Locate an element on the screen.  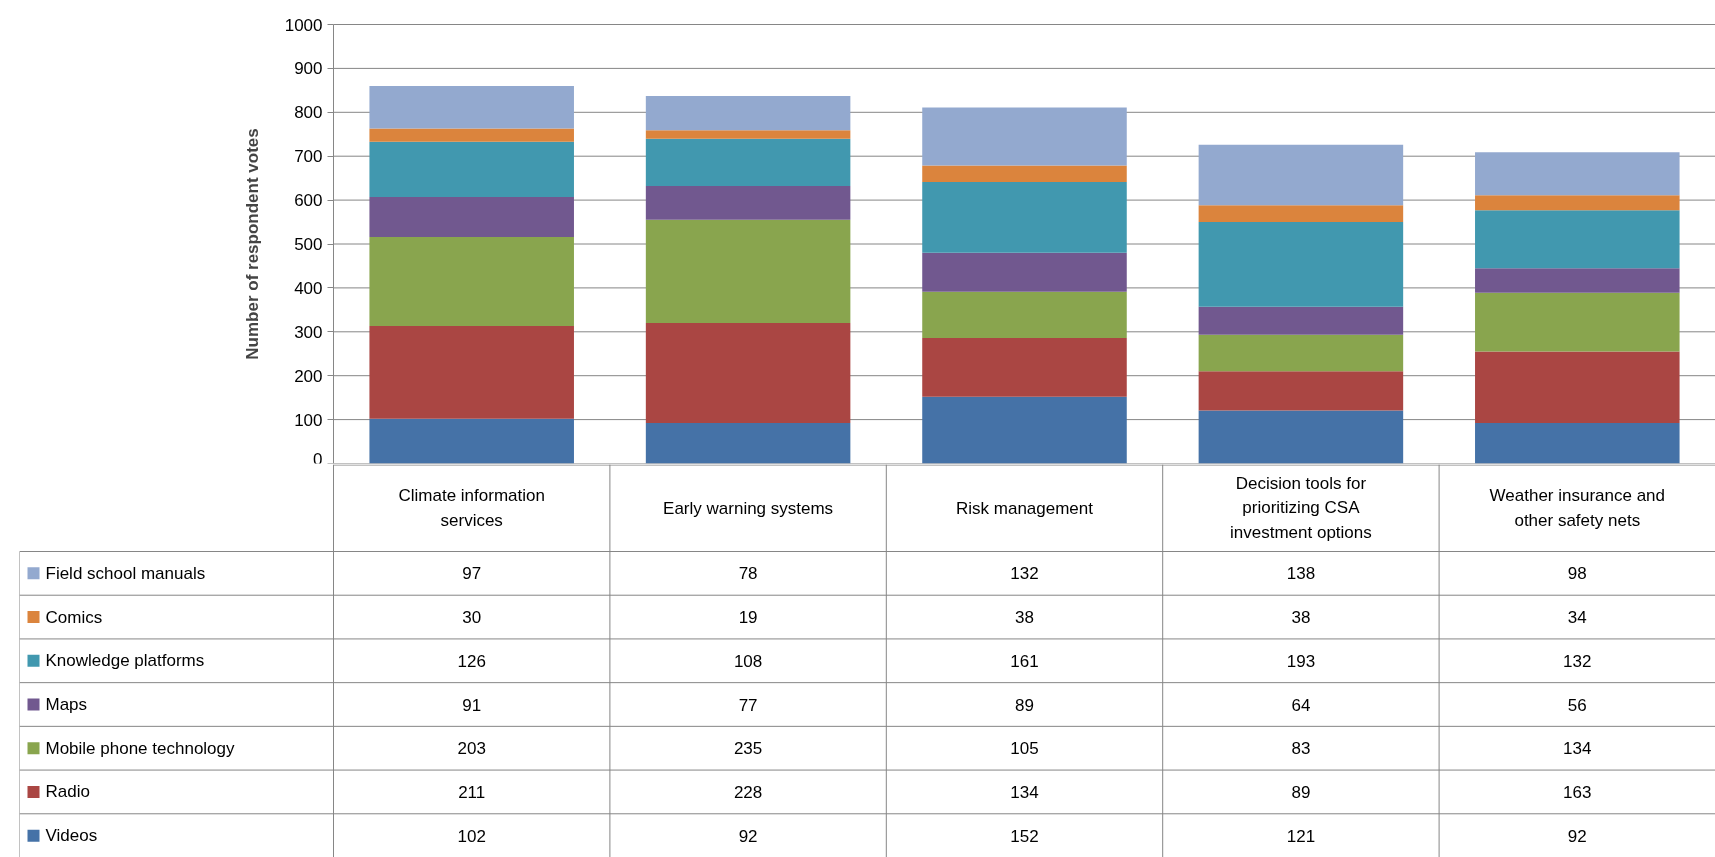
legend-label: Videos is located at coordinates (71, 836).